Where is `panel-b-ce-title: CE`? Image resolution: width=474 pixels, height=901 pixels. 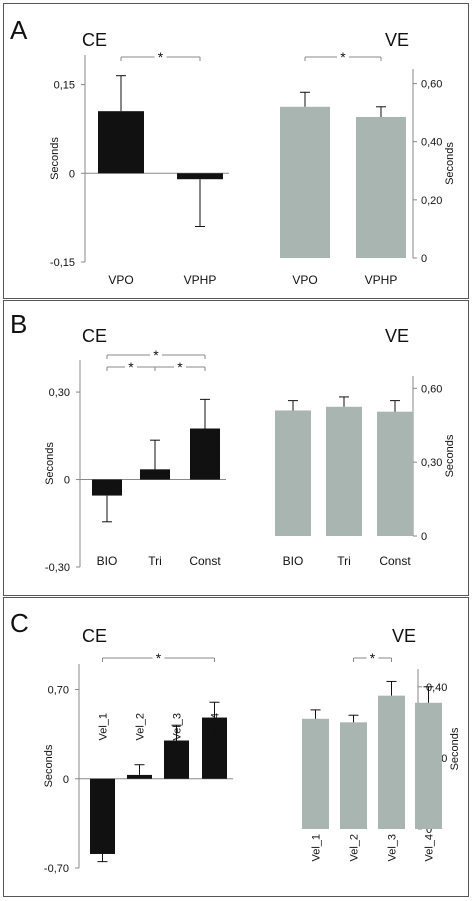
panel-b-ce-title: CE is located at coordinates (94, 336).